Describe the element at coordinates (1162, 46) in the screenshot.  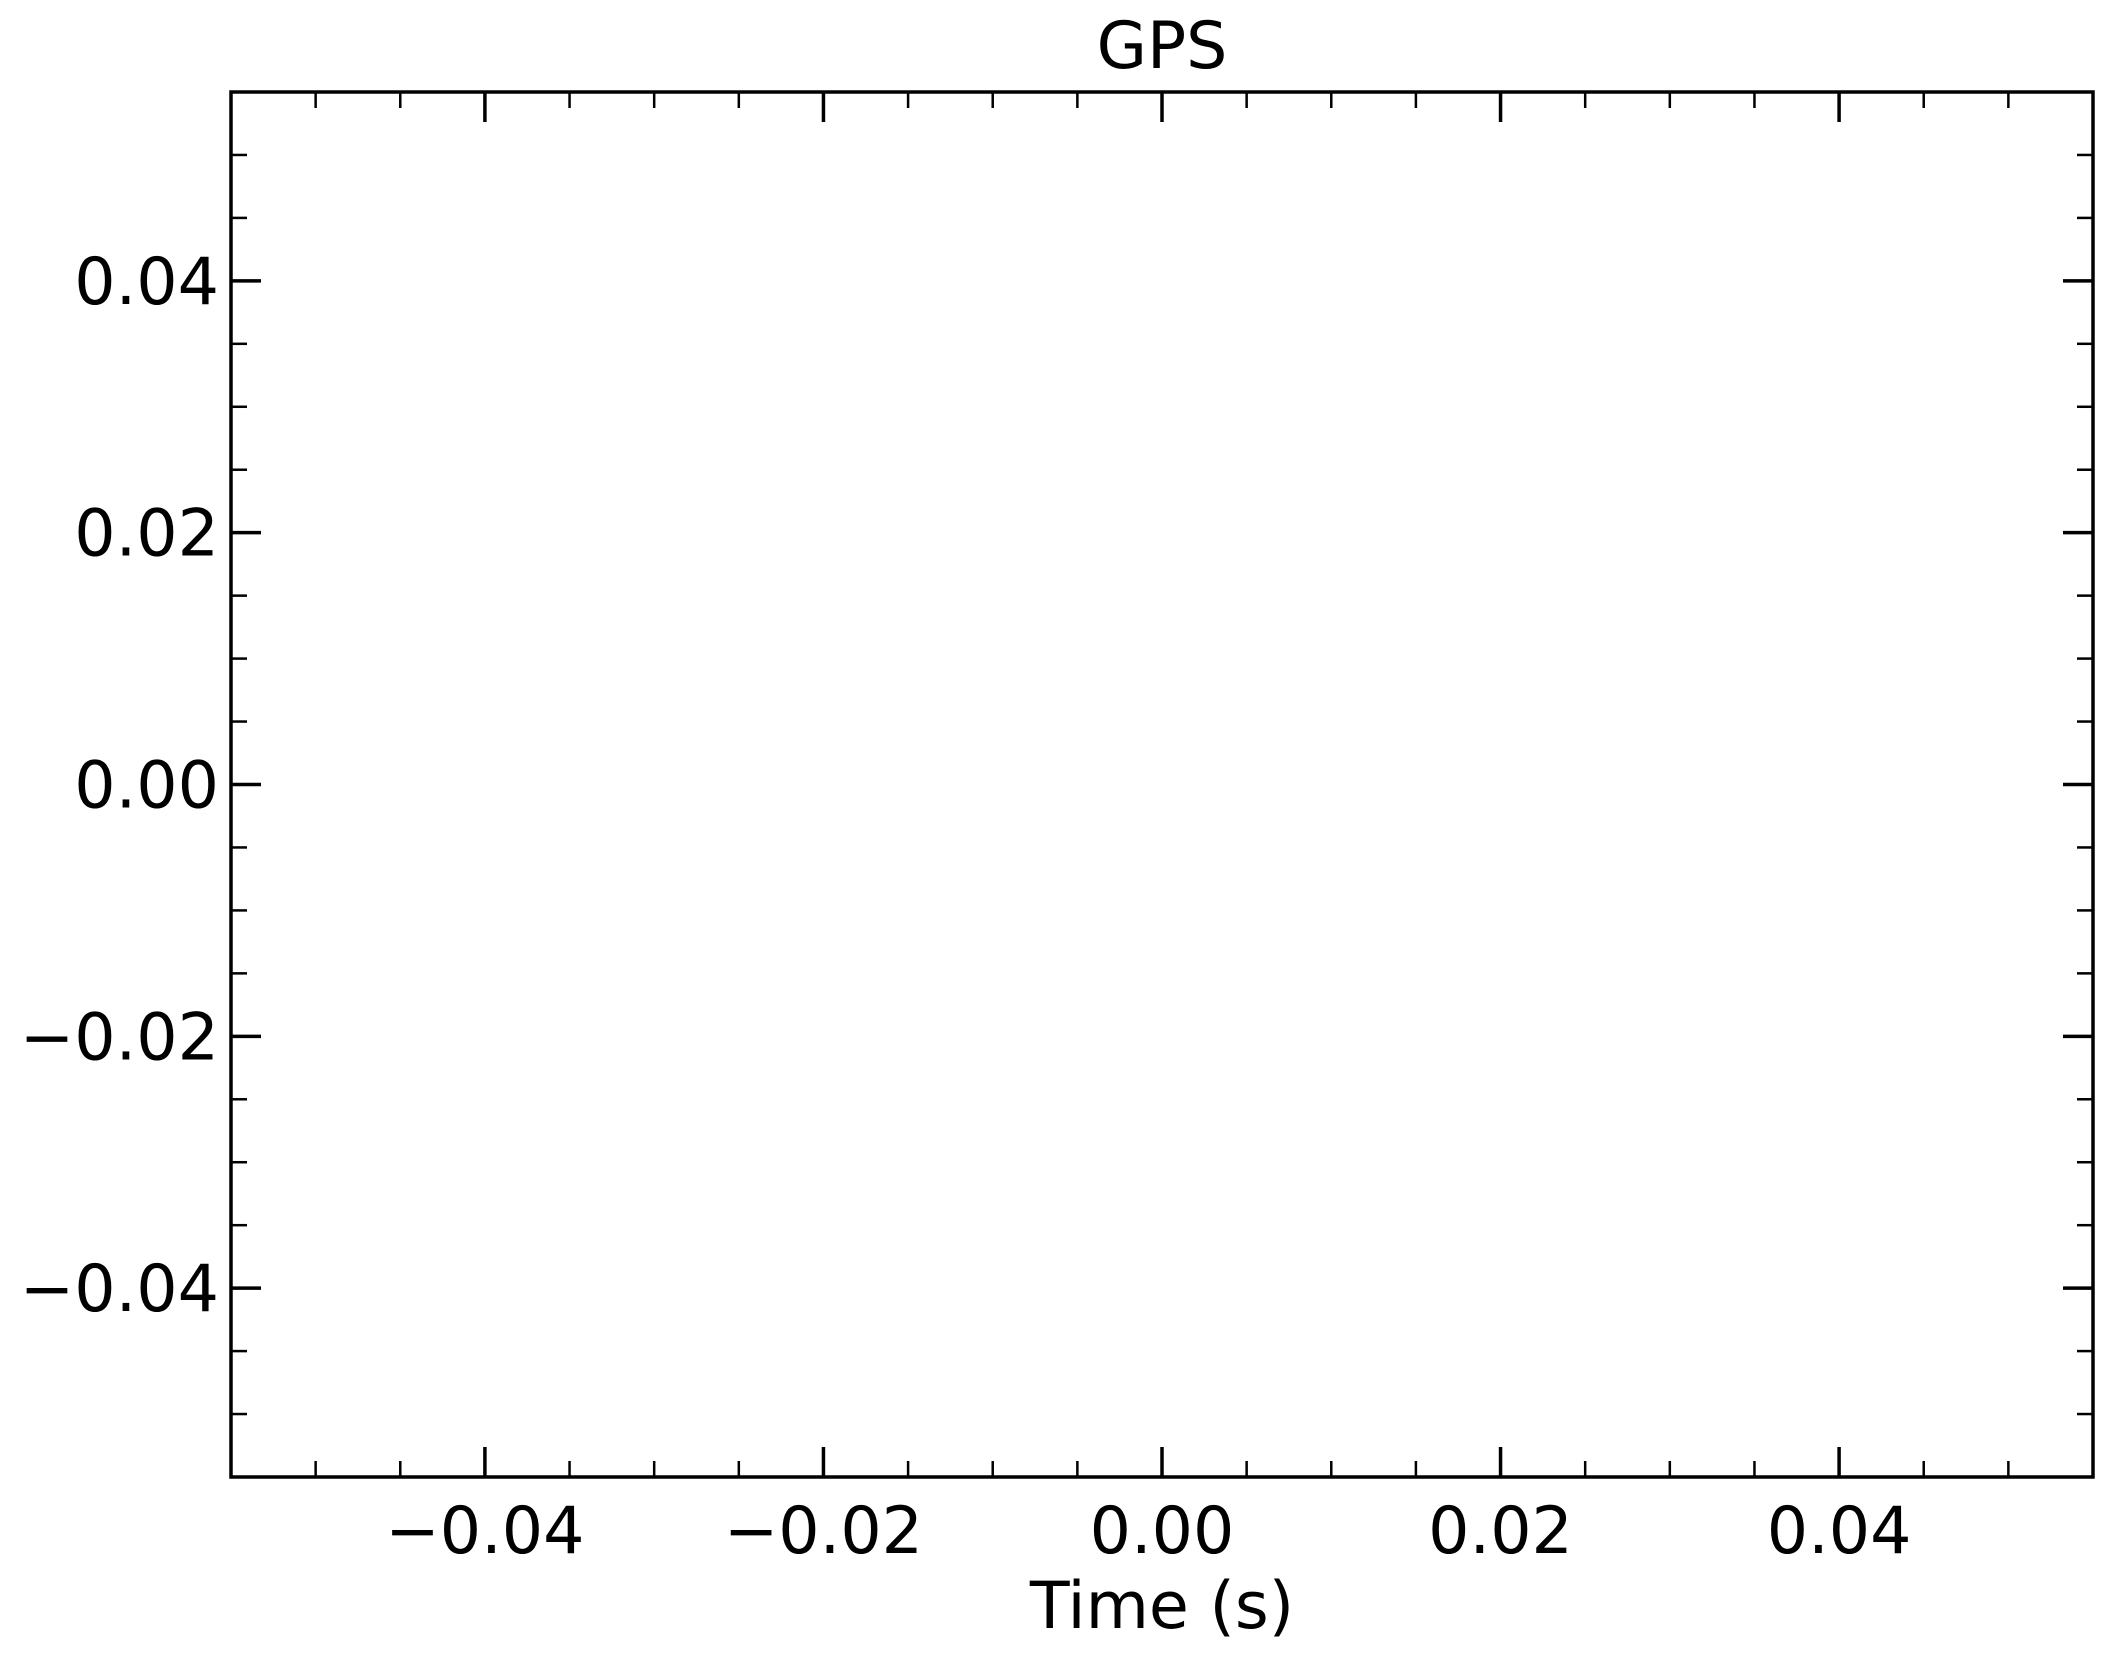
I see `chart-title: GPS` at that location.